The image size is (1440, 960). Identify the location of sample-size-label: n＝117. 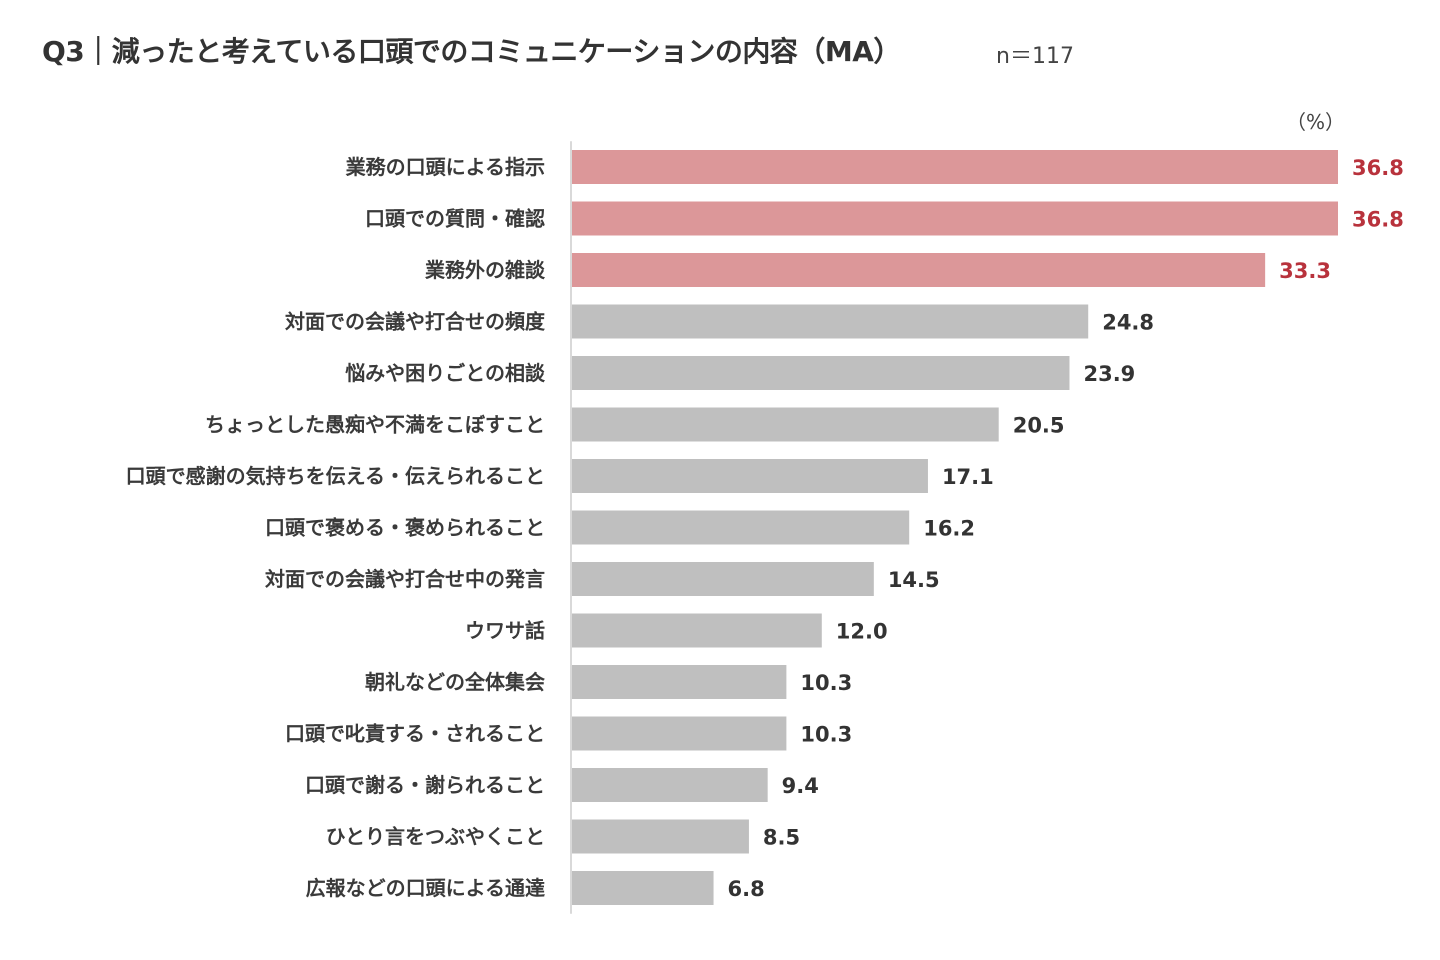
(1035, 56).